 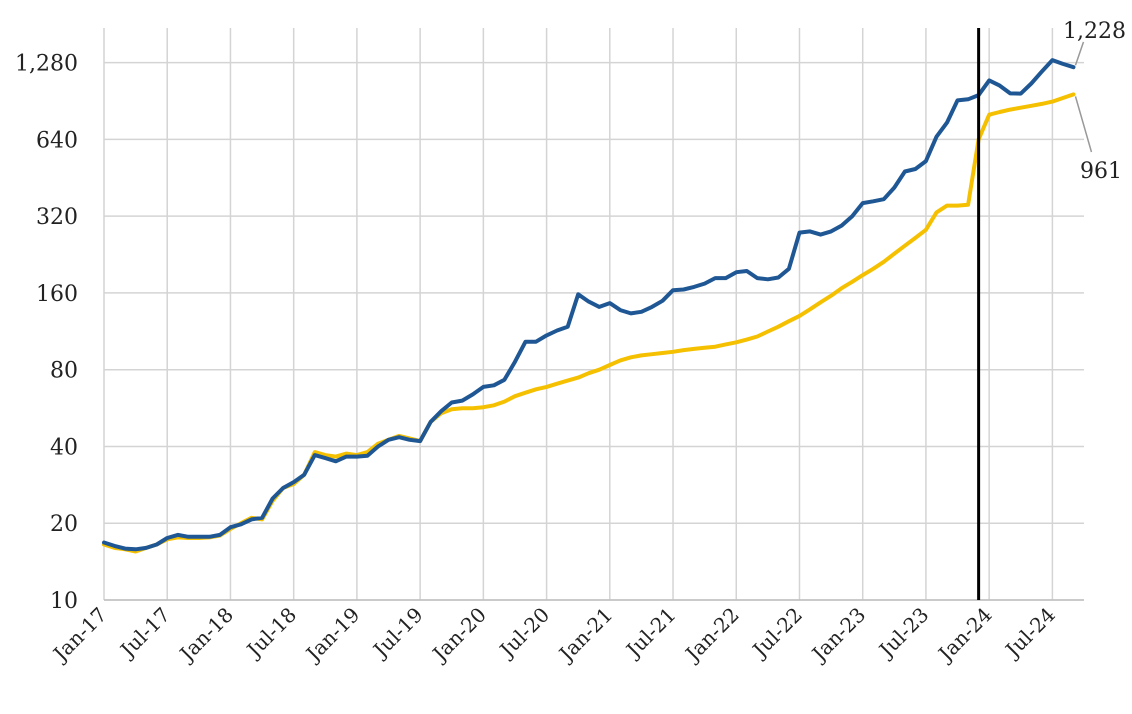 What do you see at coordinates (650, 633) in the screenshot?
I see `x-tick-label: Jul-21` at bounding box center [650, 633].